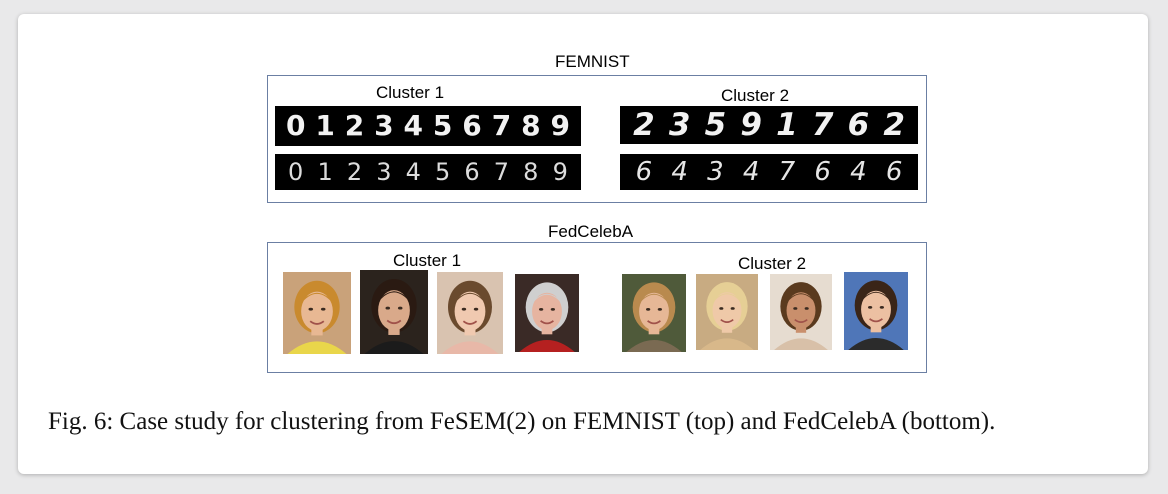 The height and width of the screenshot is (494, 1168). What do you see at coordinates (427, 260) in the screenshot?
I see `fedceleba-cluster1-label: Cluster 1` at bounding box center [427, 260].